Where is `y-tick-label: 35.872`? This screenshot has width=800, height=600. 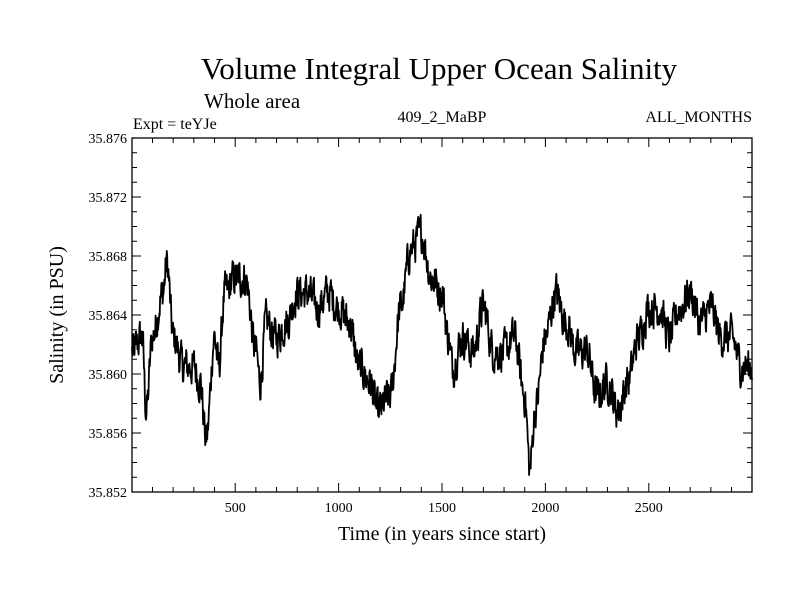 y-tick-label: 35.872 is located at coordinates (108, 198).